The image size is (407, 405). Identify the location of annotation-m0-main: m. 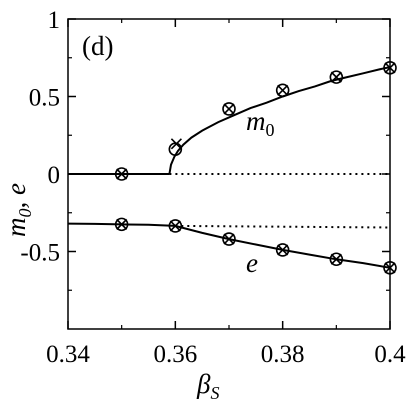
(256, 121).